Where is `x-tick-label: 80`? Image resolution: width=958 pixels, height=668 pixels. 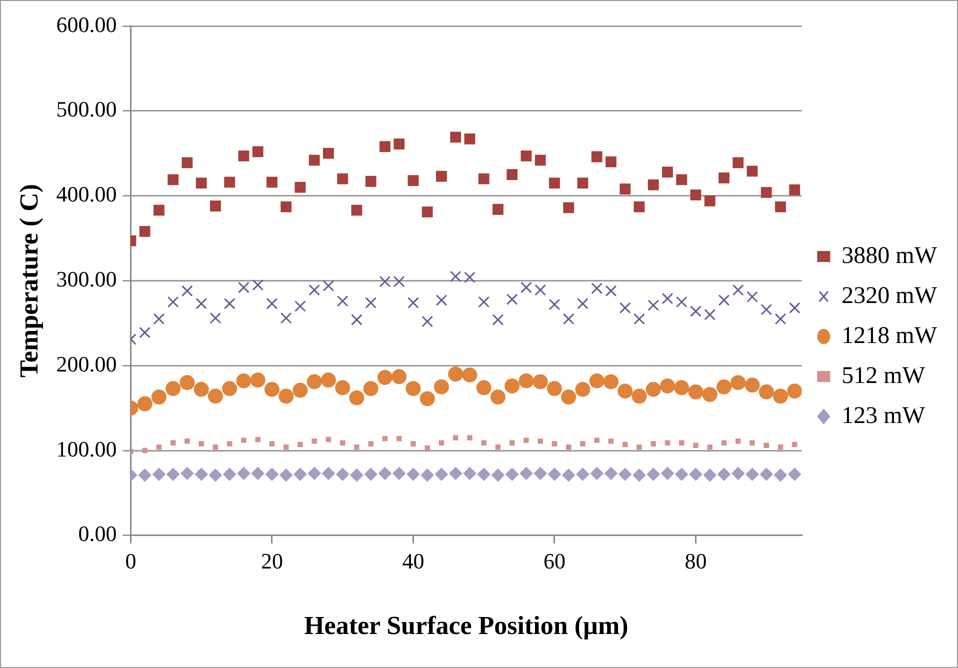
x-tick-label: 80 is located at coordinates (695, 561).